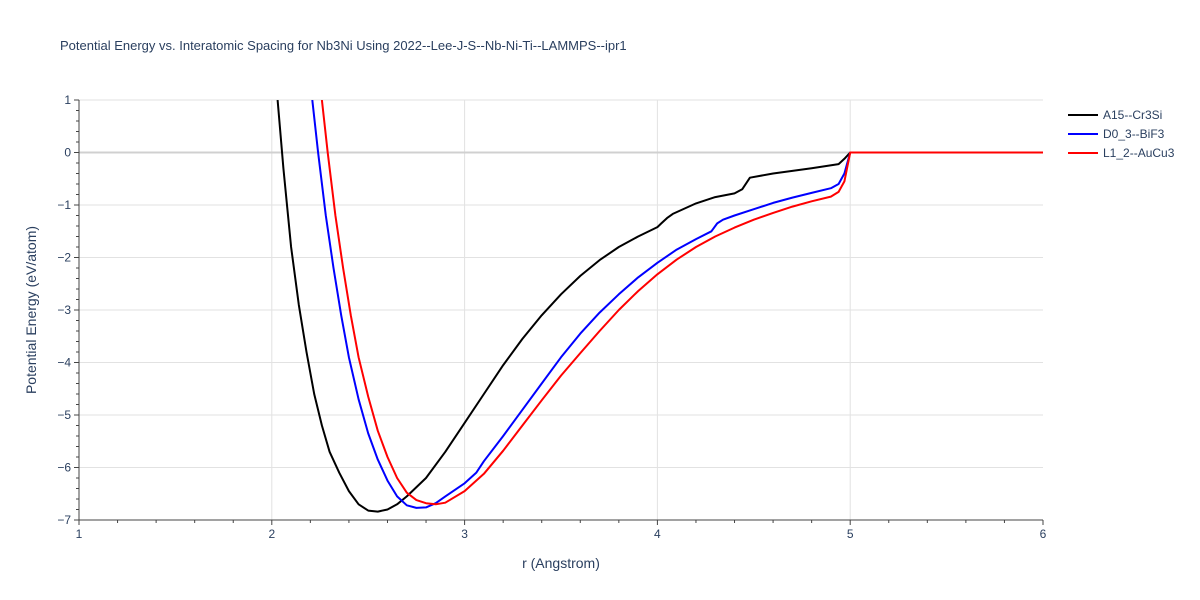  I want to click on y-tick-label: −2, so click(64, 258).